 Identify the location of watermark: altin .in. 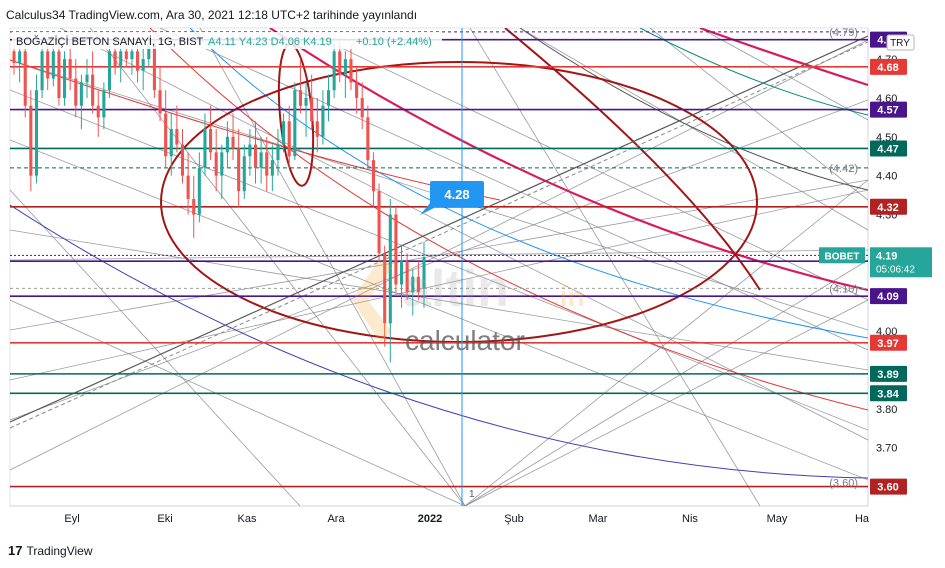
(468, 300).